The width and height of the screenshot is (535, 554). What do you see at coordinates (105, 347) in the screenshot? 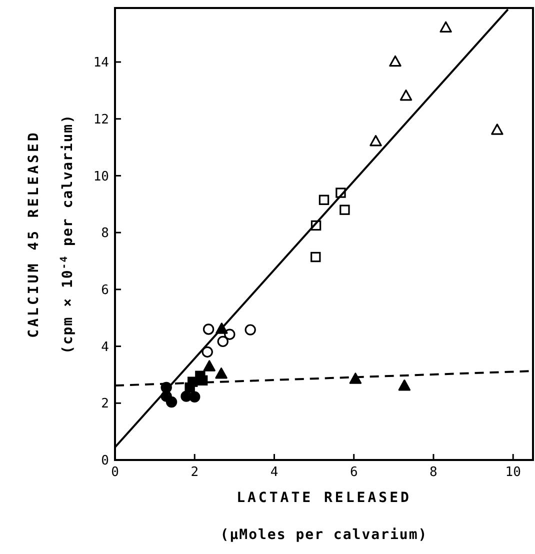
I see `y-tick-label: 4` at bounding box center [105, 347].